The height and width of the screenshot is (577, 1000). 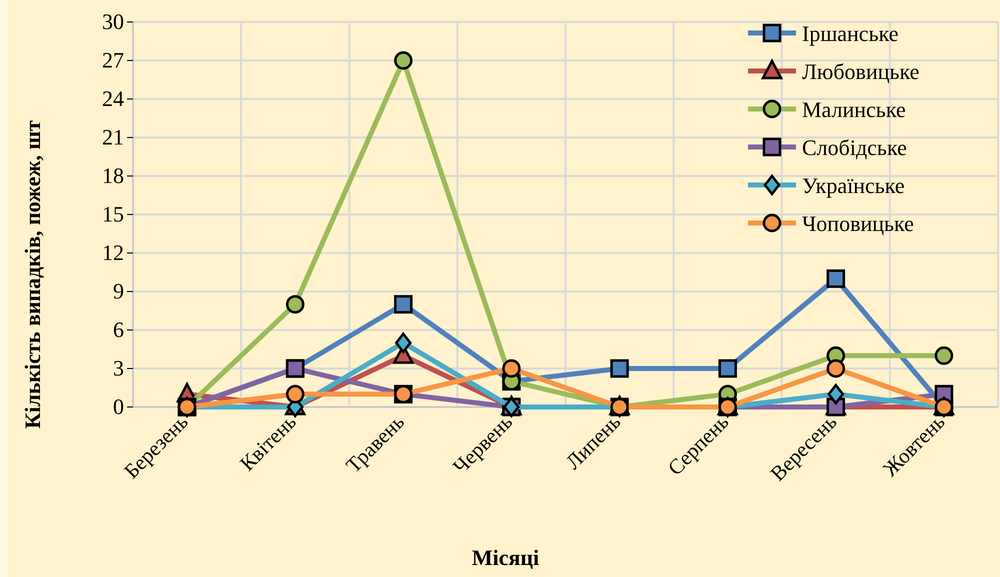 I want to click on y-tick-label: 24, so click(x=113, y=99).